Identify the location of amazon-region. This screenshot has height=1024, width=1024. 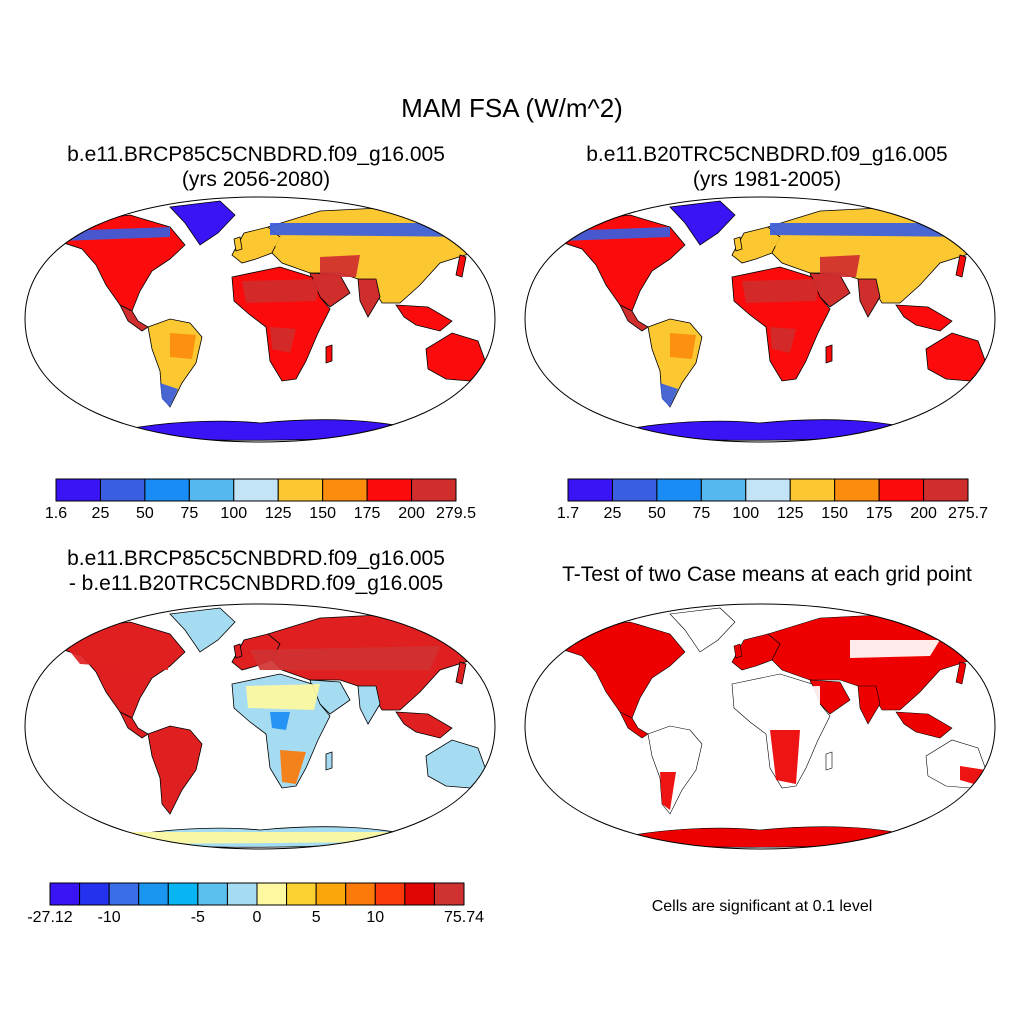
(683, 346).